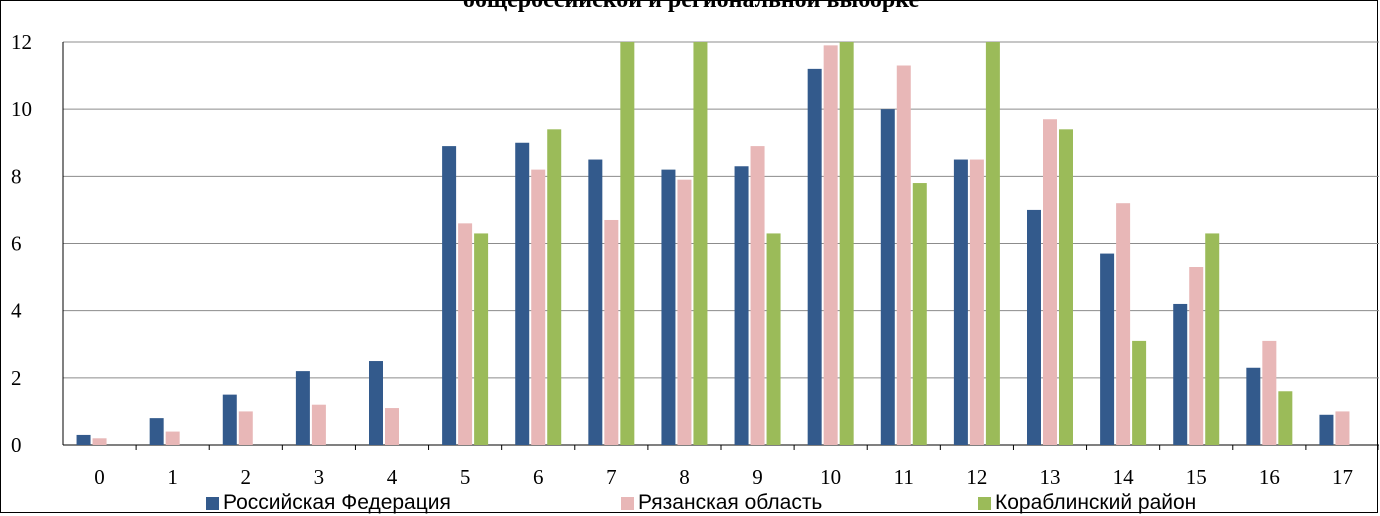 The width and height of the screenshot is (1380, 516). What do you see at coordinates (976, 477) in the screenshot?
I see `x-tick-label: 12` at bounding box center [976, 477].